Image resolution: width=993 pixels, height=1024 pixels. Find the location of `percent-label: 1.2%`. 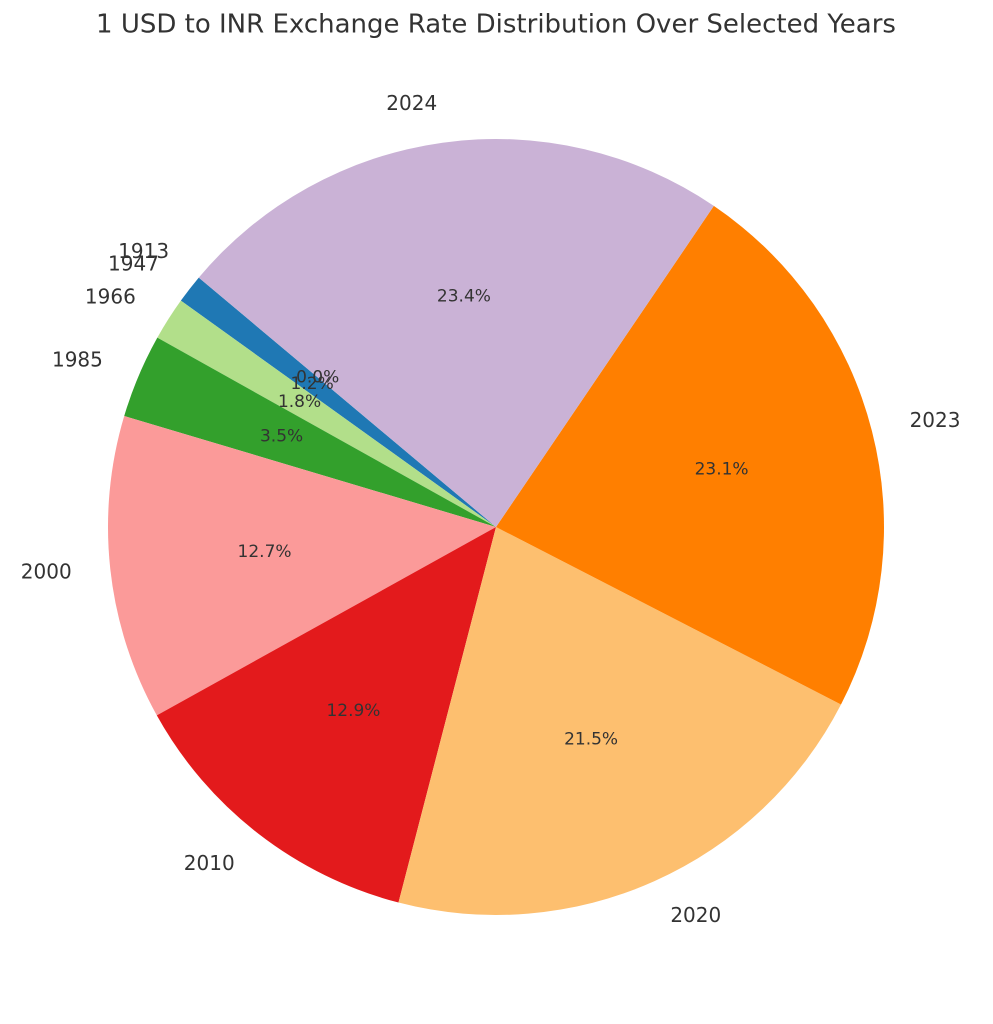

percent-label: 1.2% is located at coordinates (312, 384).